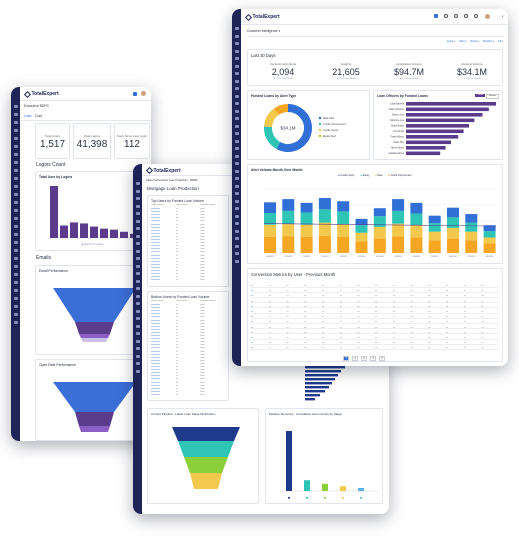 This screenshot has height=543, width=519. What do you see at coordinates (28, 116) in the screenshot?
I see `left-tab-1: Loan` at bounding box center [28, 116].